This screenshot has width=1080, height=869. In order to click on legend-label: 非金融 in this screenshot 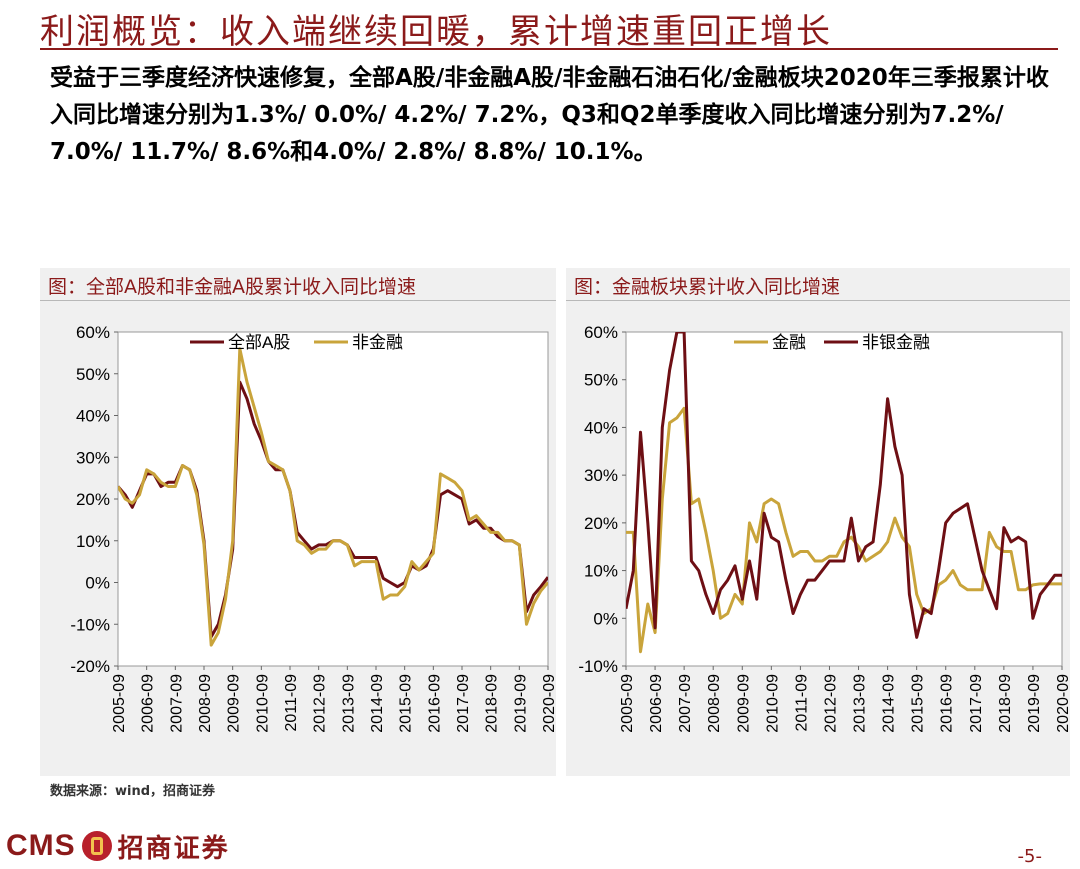, I will do `click(377, 342)`.